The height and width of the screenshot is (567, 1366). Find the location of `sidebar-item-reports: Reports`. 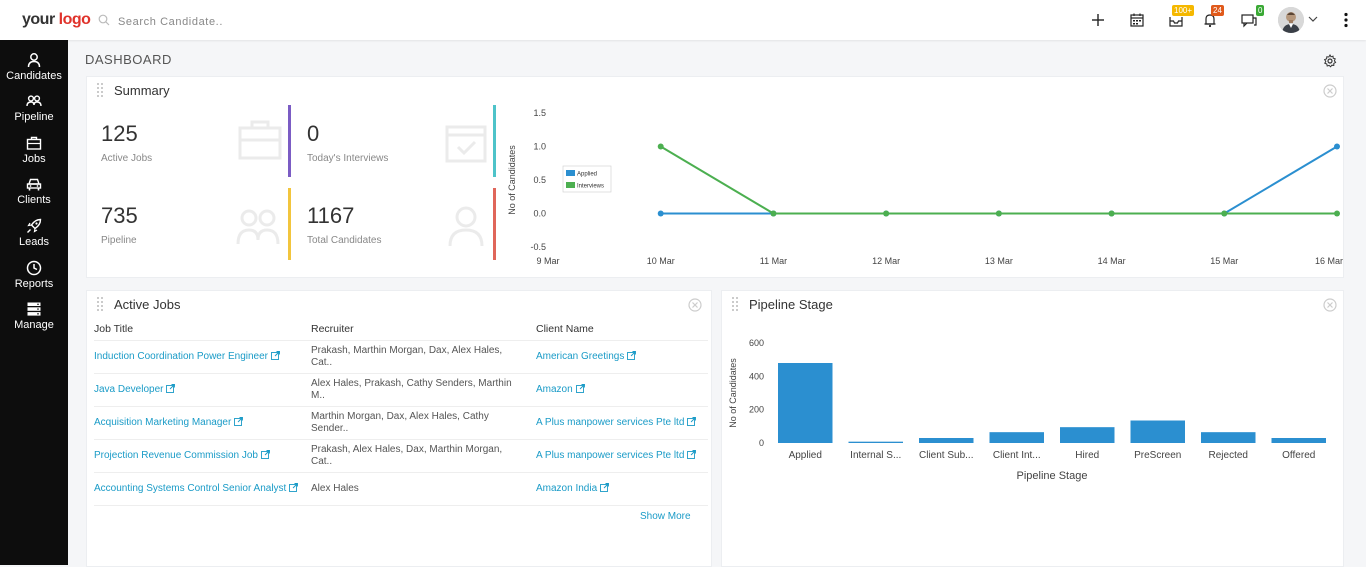

sidebar-item-reports: Reports is located at coordinates (34, 280).